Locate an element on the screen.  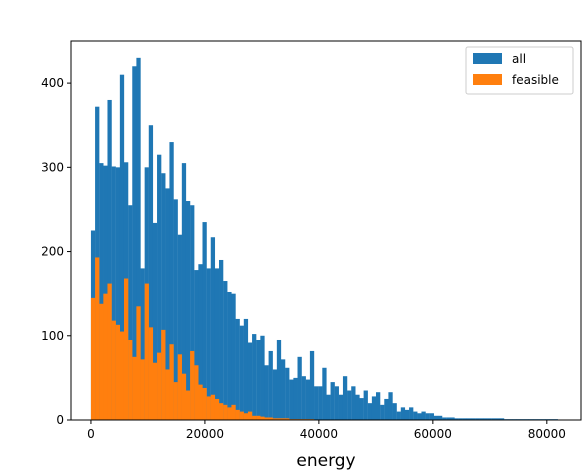
legend-swatch-feasible is located at coordinates (487, 79).